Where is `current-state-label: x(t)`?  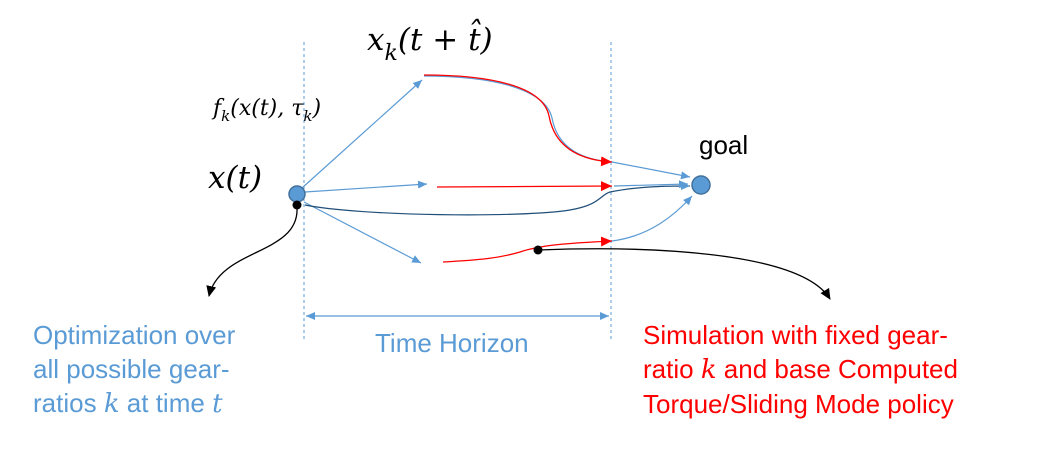 current-state-label: x(t) is located at coordinates (235, 178).